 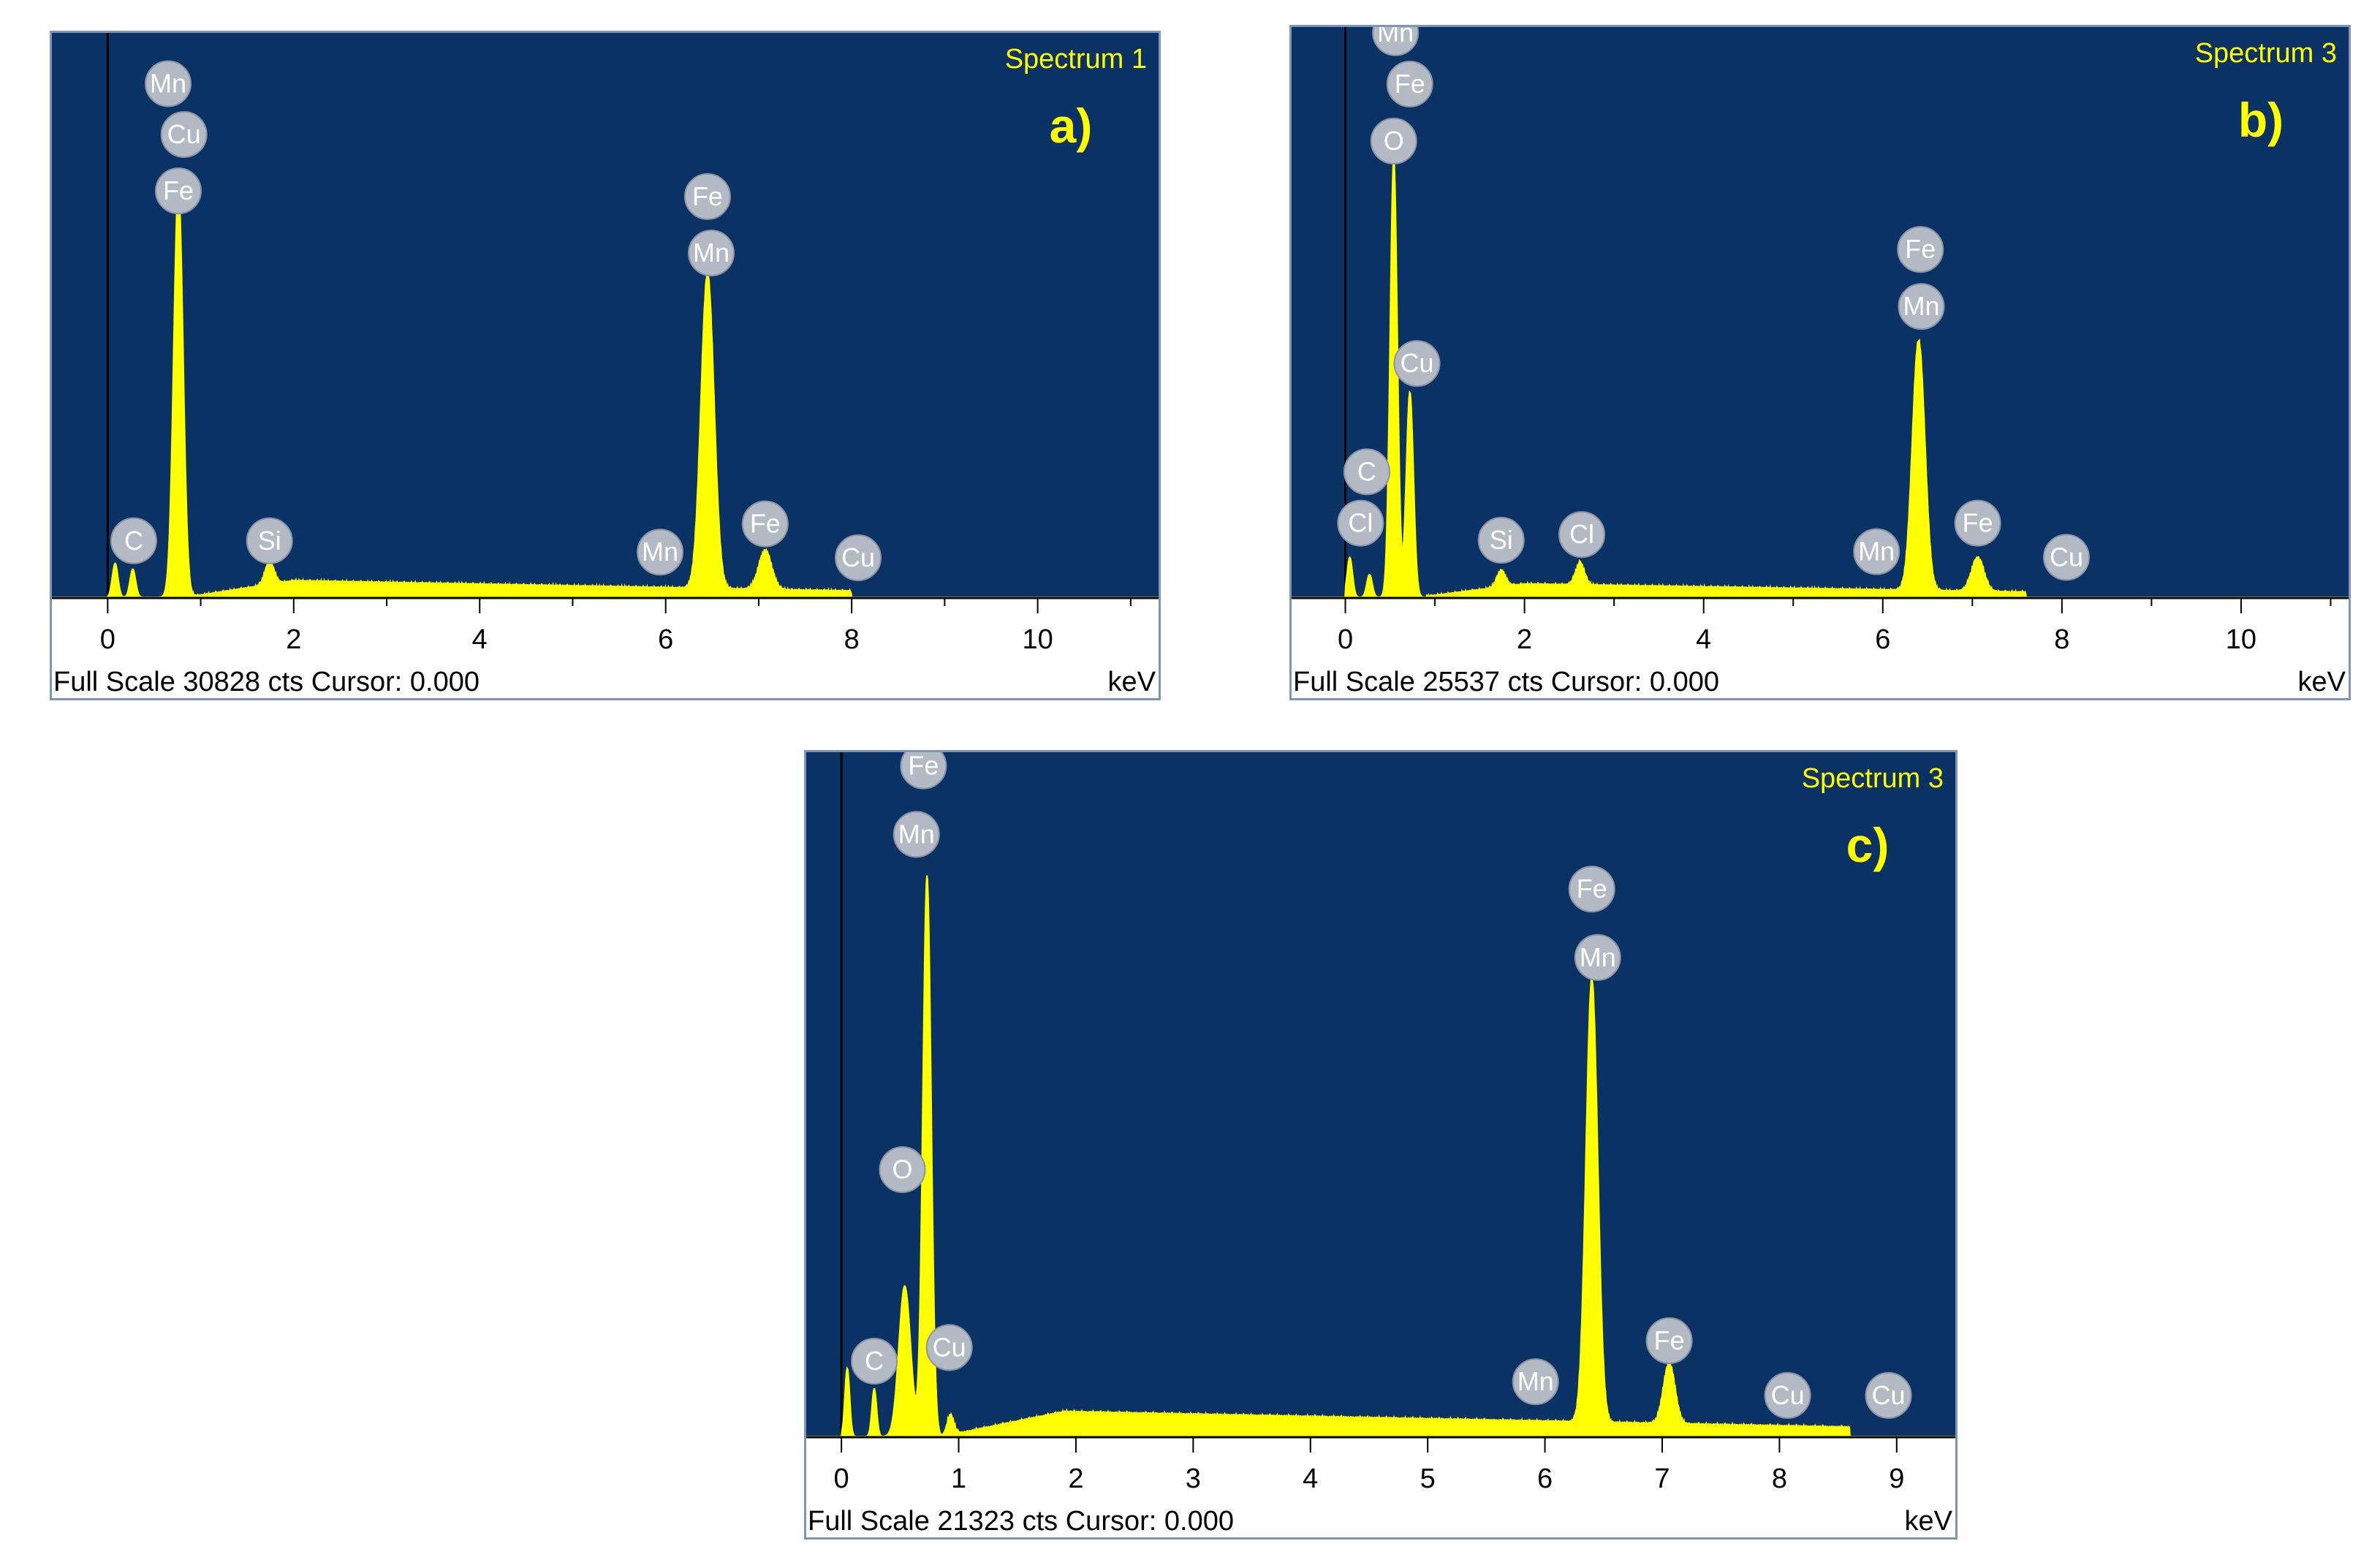 I want to click on full-scale-readout: Full Scale 30828 cts Cursor: 0.000, so click(x=266, y=682).